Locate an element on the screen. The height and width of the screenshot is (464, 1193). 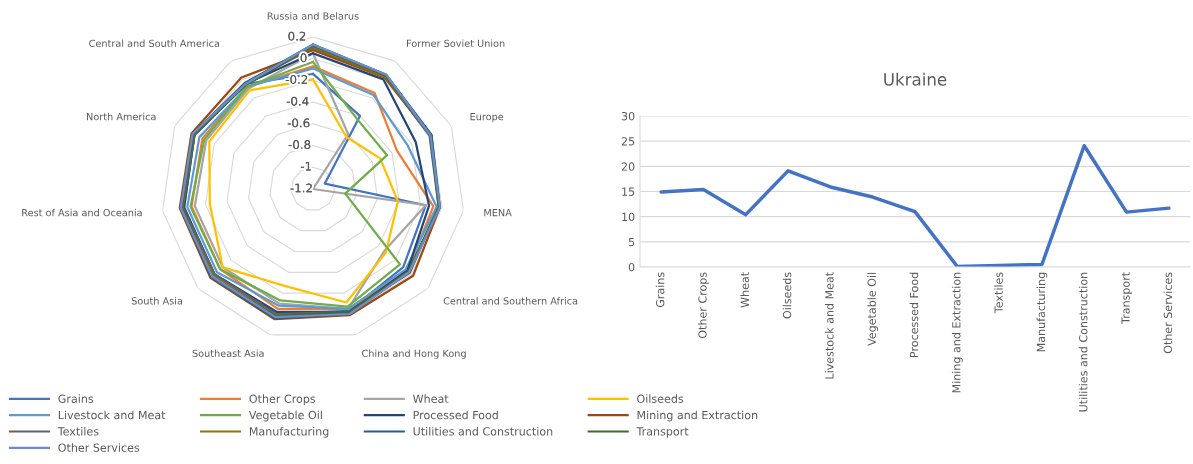
x-tick-label: Transport is located at coordinates (1126, 298).